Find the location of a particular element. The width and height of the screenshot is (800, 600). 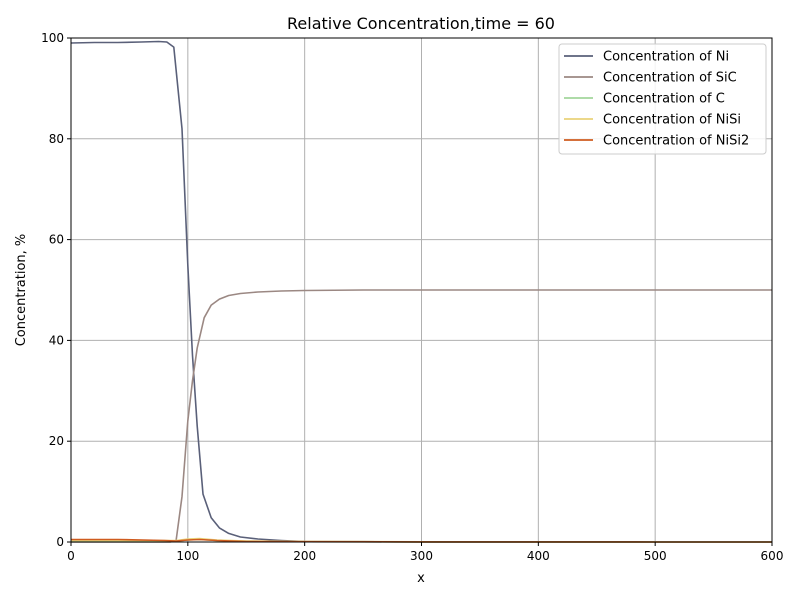

x-tick-label: 400 is located at coordinates (538, 556).